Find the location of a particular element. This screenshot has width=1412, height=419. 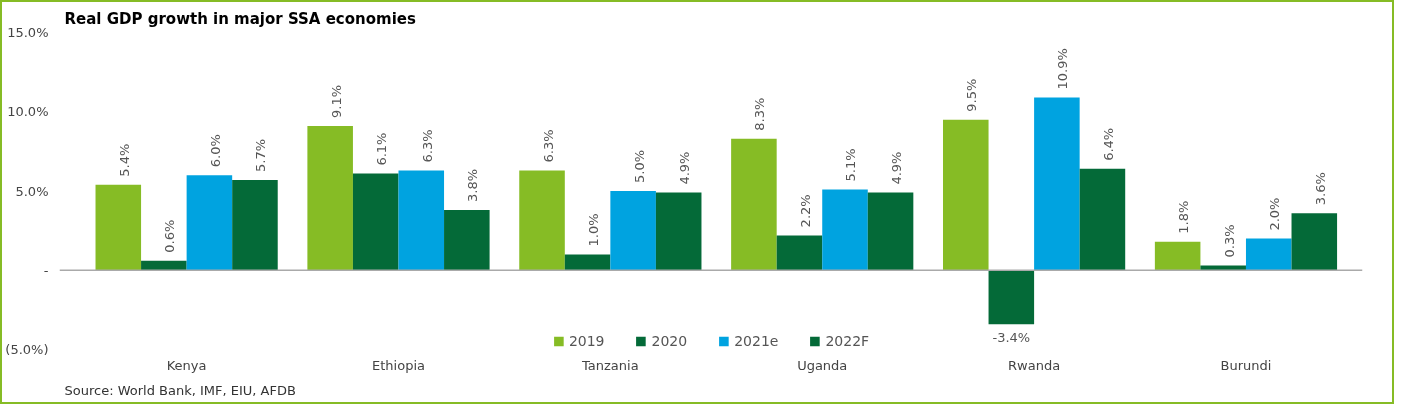

data-label: 5.7% is located at coordinates (261, 155).